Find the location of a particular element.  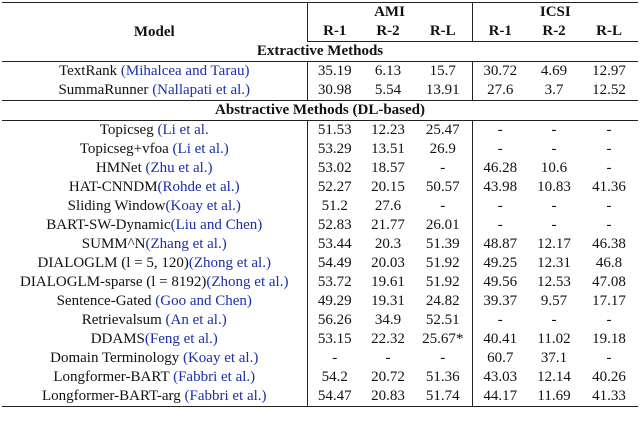

score-cell: 46.8 is located at coordinates (609, 263).